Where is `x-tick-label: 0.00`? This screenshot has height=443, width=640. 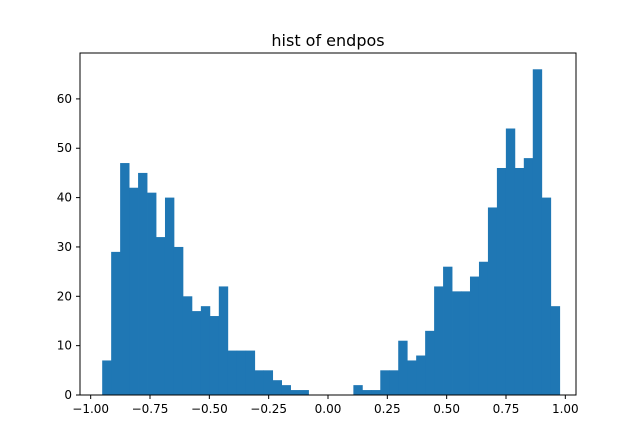
x-tick-label: 0.00 is located at coordinates (328, 409).